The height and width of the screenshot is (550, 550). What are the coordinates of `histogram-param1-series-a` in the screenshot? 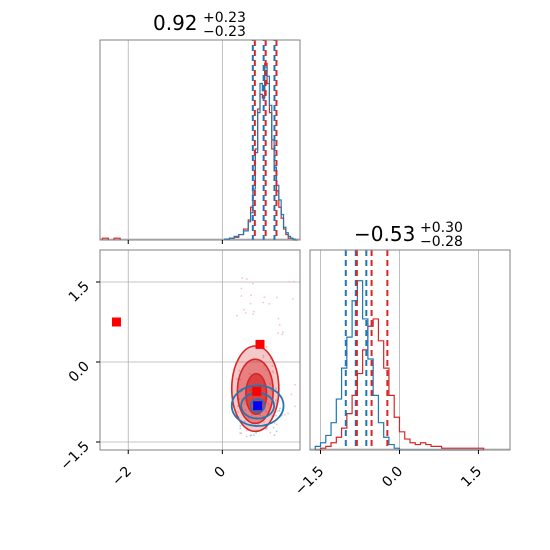 It's located at (261, 153).